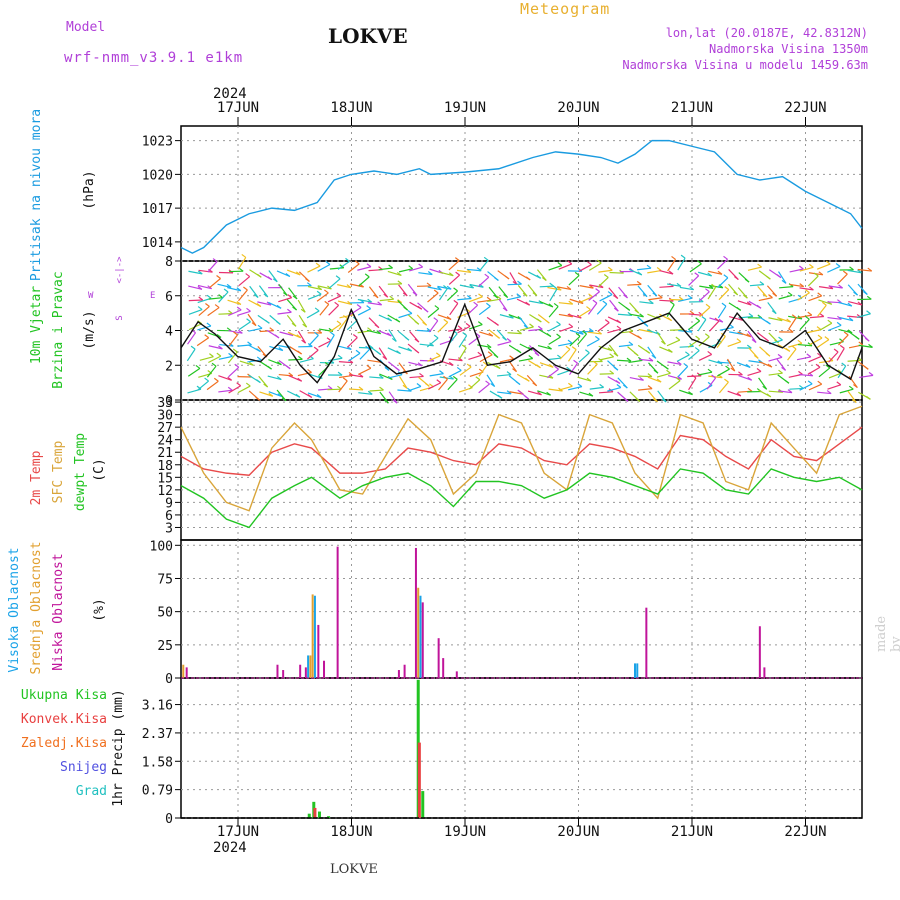 The image size is (900, 900). What do you see at coordinates (692, 832) in the screenshot?
I see `bottom-day-label: 21JUN` at bounding box center [692, 832].